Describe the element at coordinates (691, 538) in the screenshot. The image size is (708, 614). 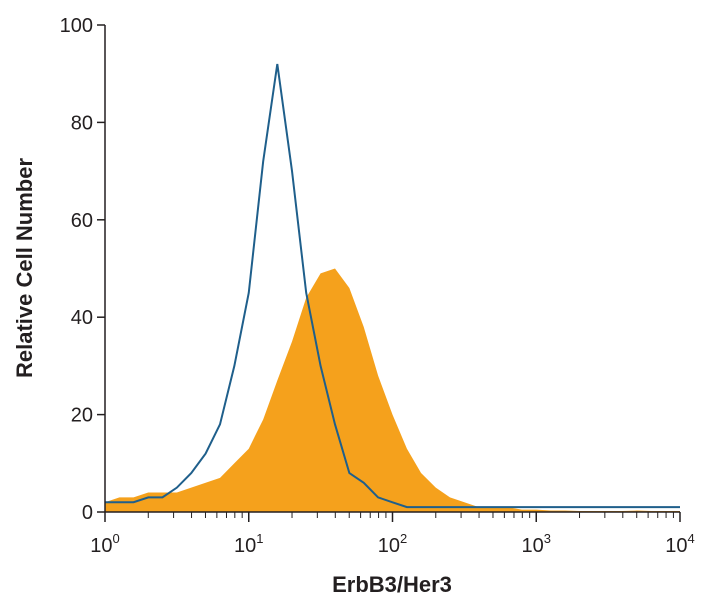
I see `x-tick-exponent: 4` at that location.